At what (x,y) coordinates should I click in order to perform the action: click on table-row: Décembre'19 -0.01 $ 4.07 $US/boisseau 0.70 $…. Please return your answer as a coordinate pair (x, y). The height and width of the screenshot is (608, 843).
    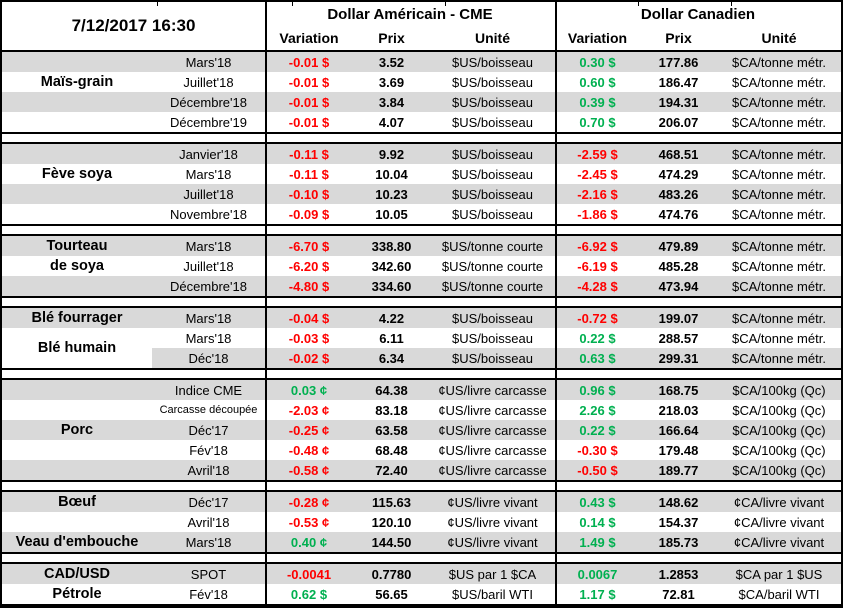
    Looking at the image, I should click on (421, 122).